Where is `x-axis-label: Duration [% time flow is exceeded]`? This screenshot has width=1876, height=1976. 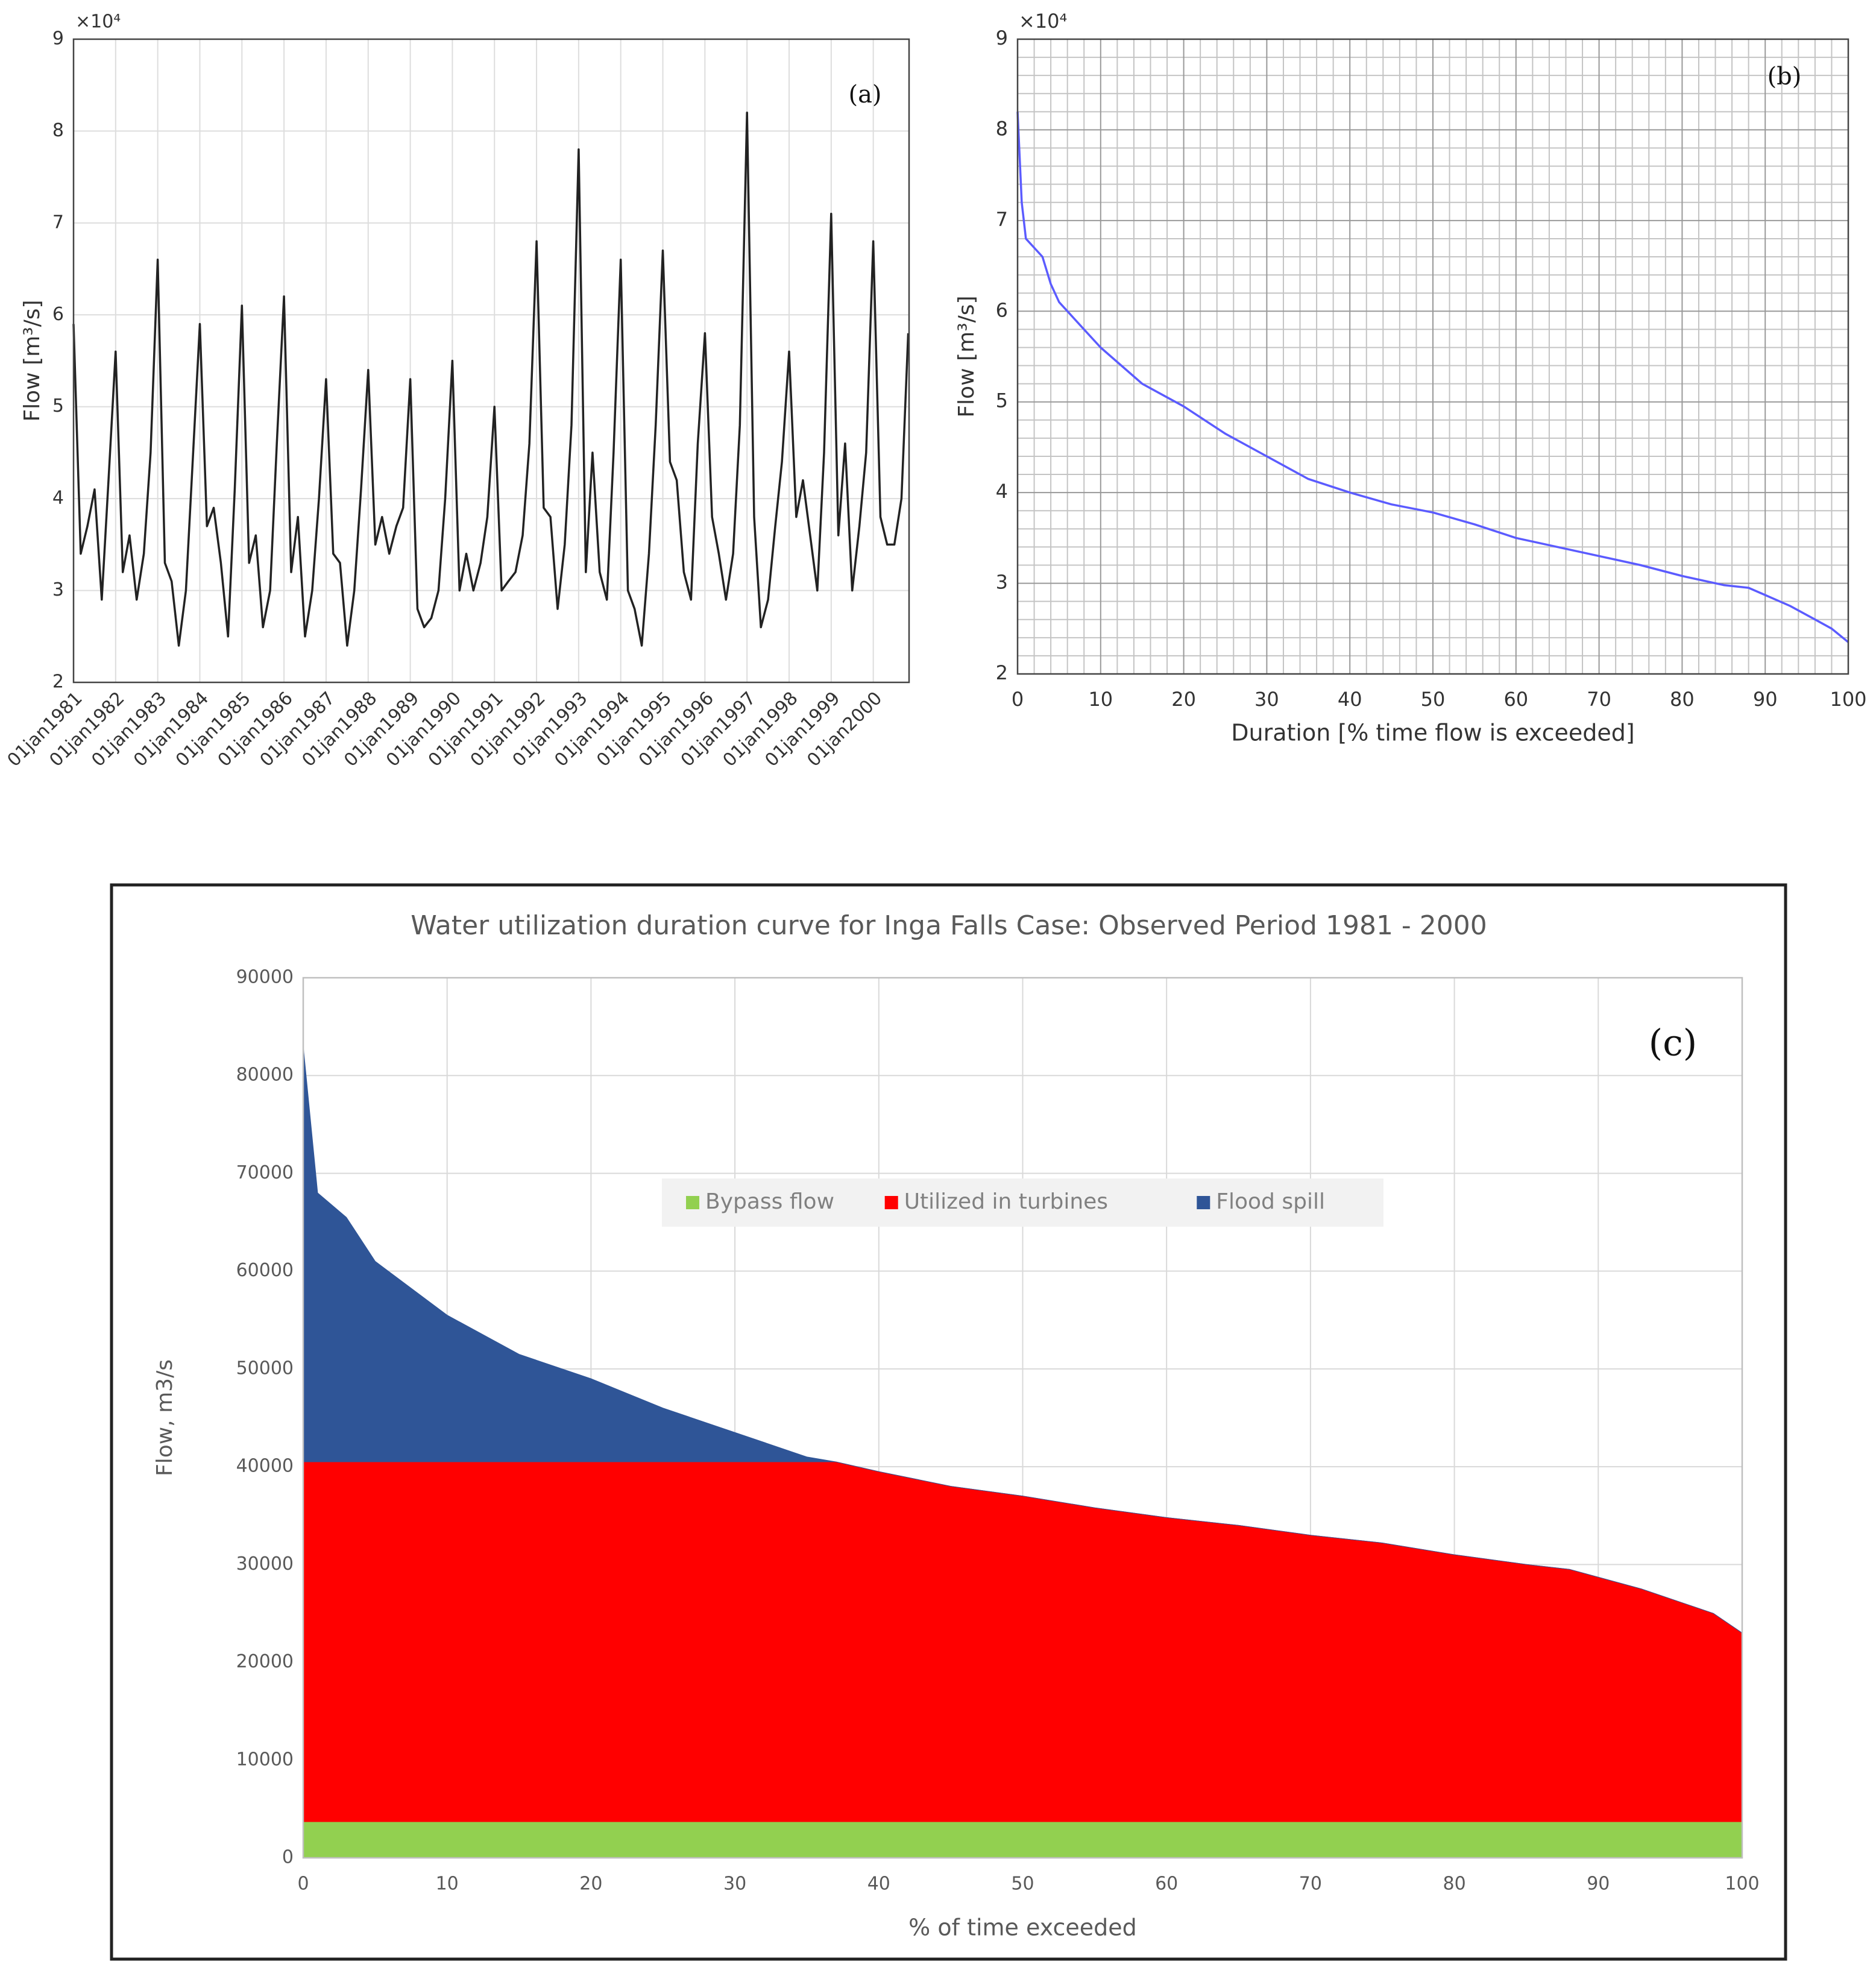
x-axis-label: Duration [% time flow is exceeded] is located at coordinates (1433, 733).